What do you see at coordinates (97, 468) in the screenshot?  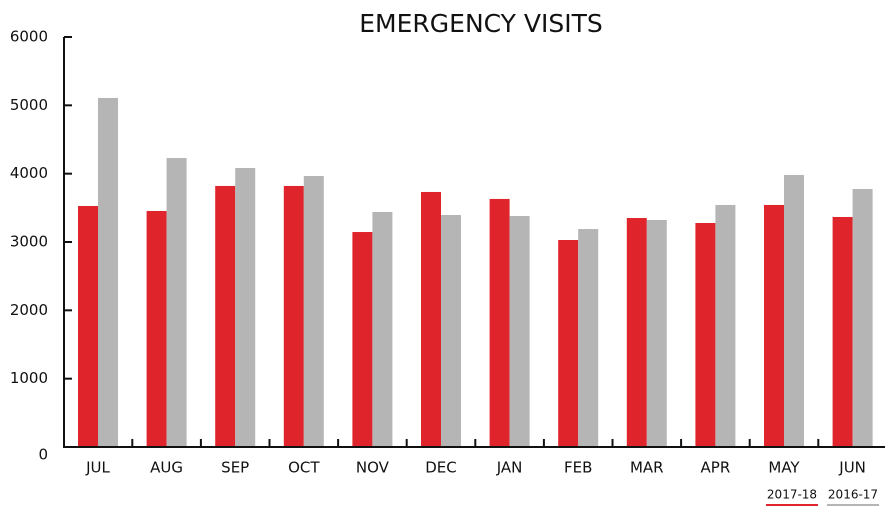 I see `x-tick-label: JUL` at bounding box center [97, 468].